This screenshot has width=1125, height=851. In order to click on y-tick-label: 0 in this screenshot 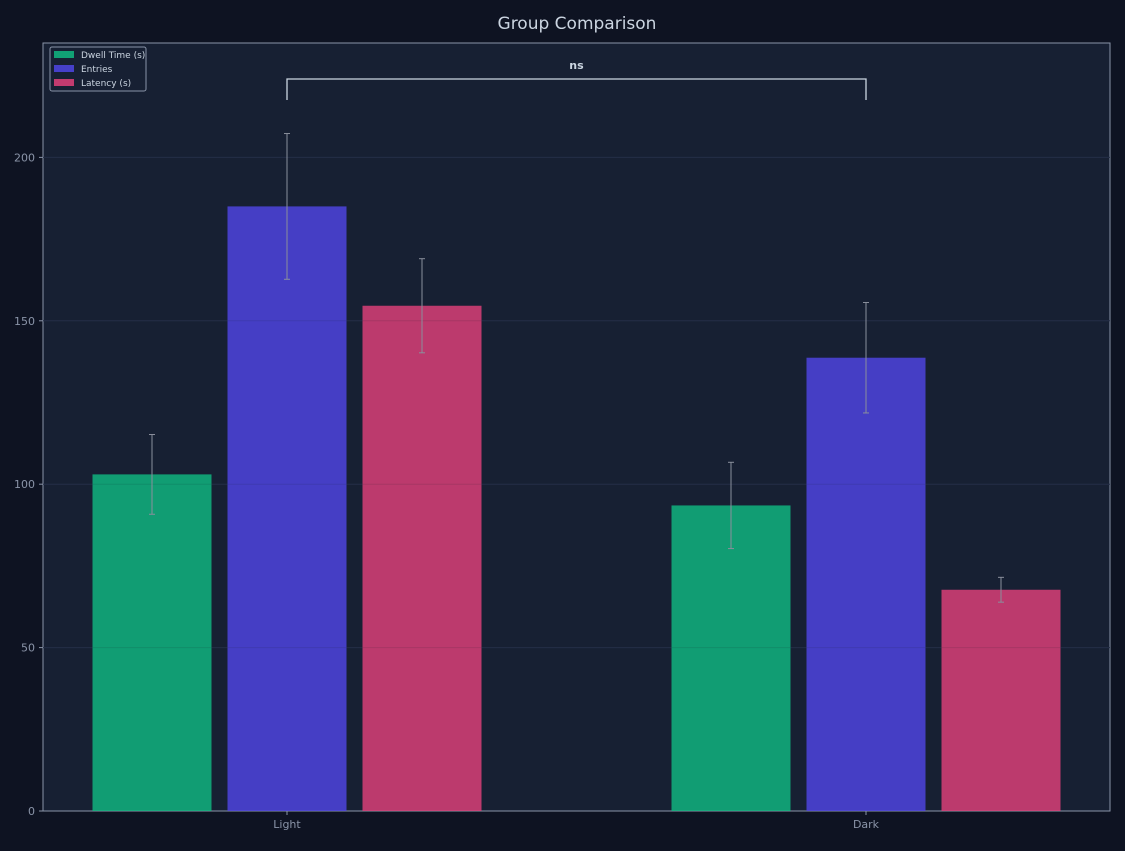, I will do `click(31, 811)`.